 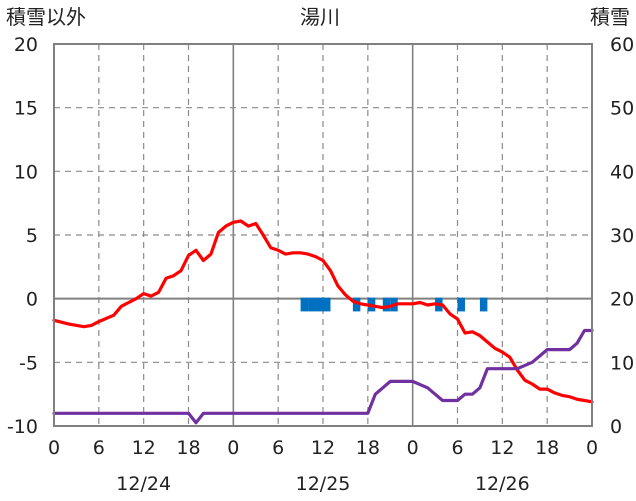 I want to click on right-y-tick-label: 40, so click(x=622, y=172).